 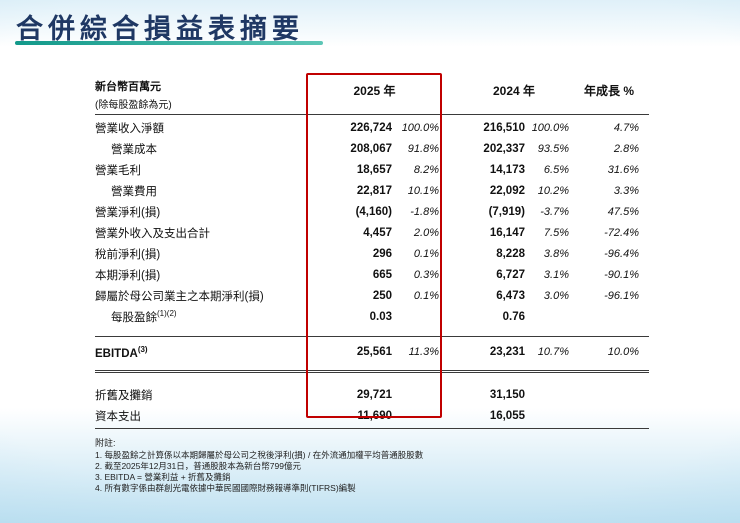 I want to click on pct-2024: 93.5%, so click(x=553, y=148).